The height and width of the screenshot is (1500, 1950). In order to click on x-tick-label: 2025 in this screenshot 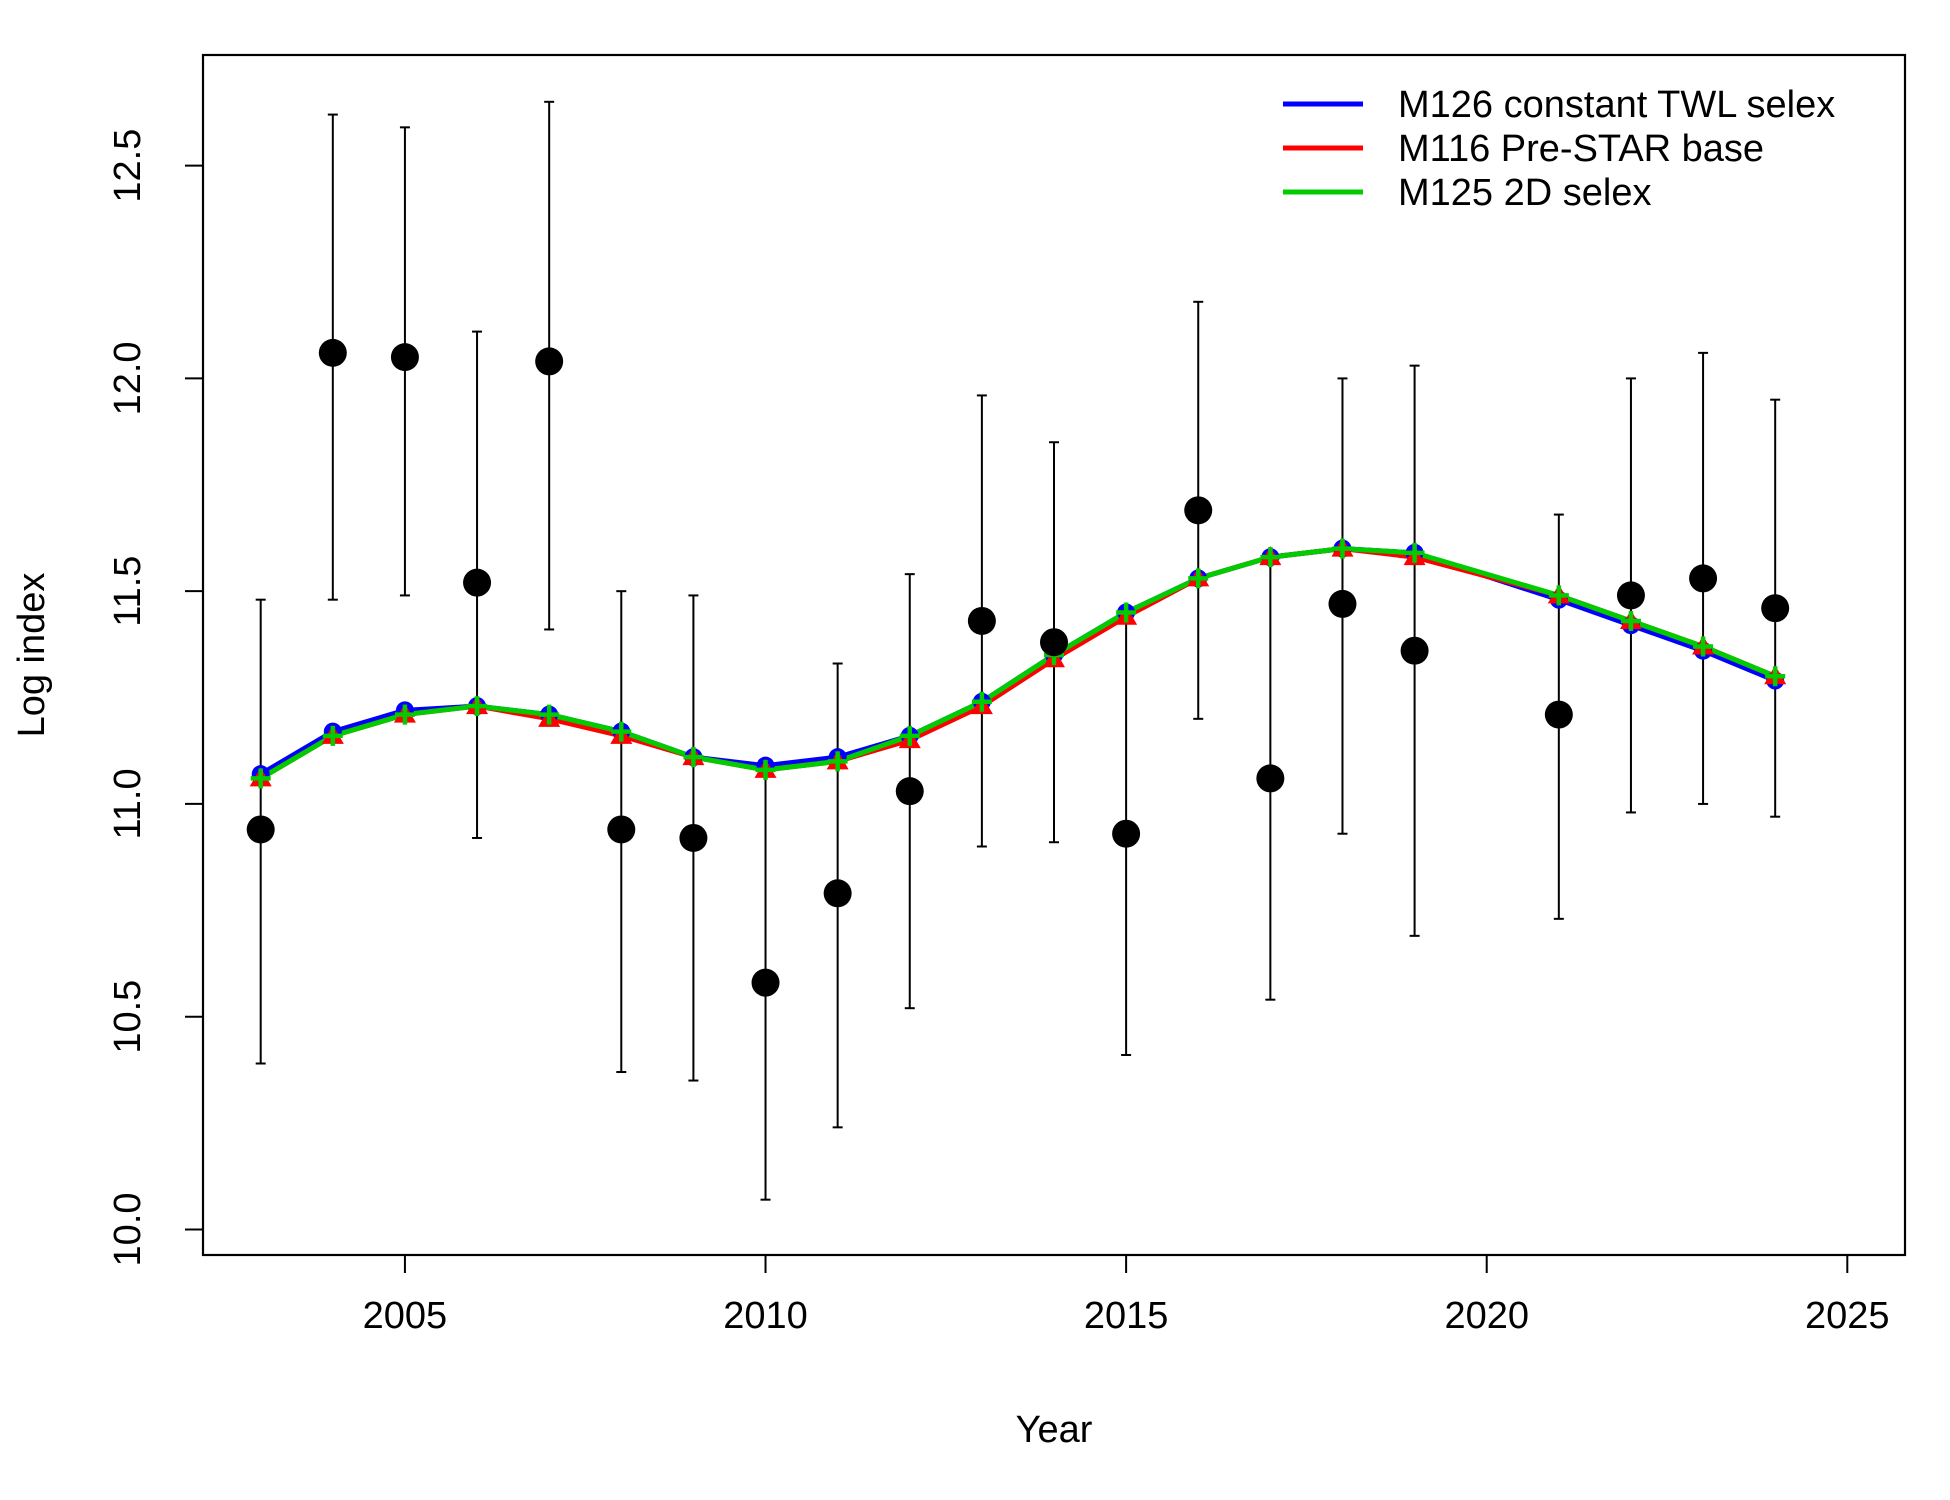, I will do `click(1847, 1316)`.